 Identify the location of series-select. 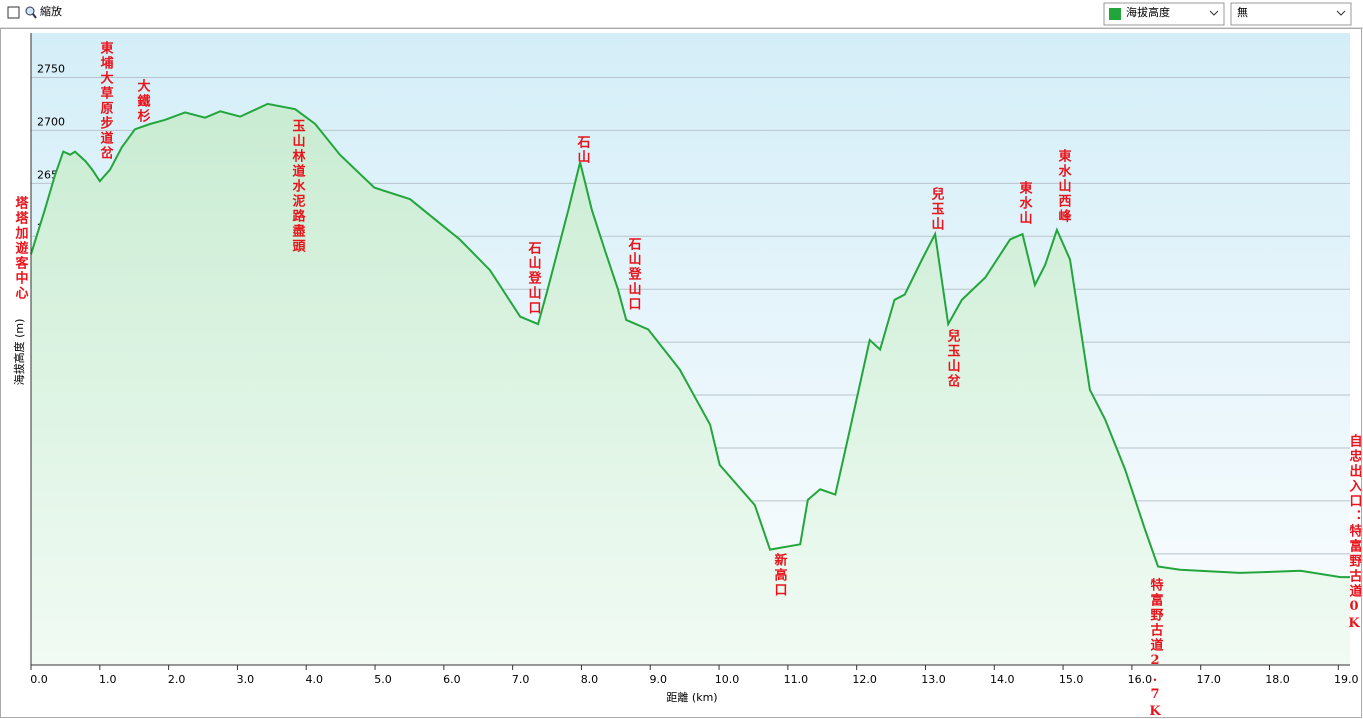
(1164, 14).